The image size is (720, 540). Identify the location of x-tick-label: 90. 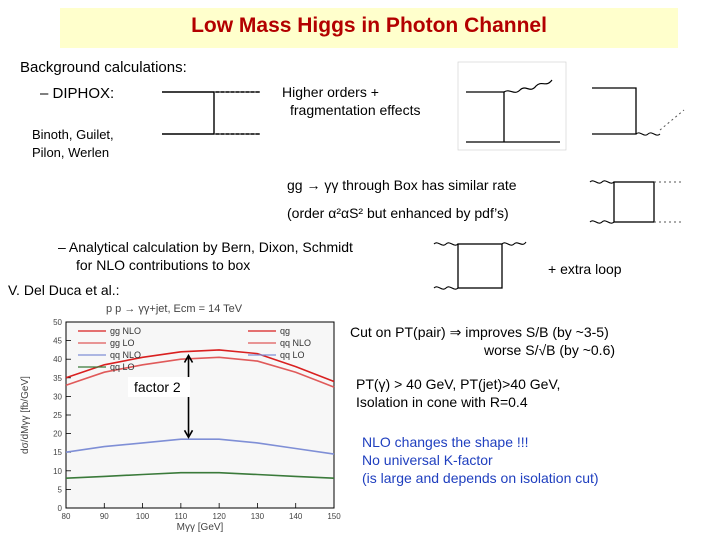
(104, 516).